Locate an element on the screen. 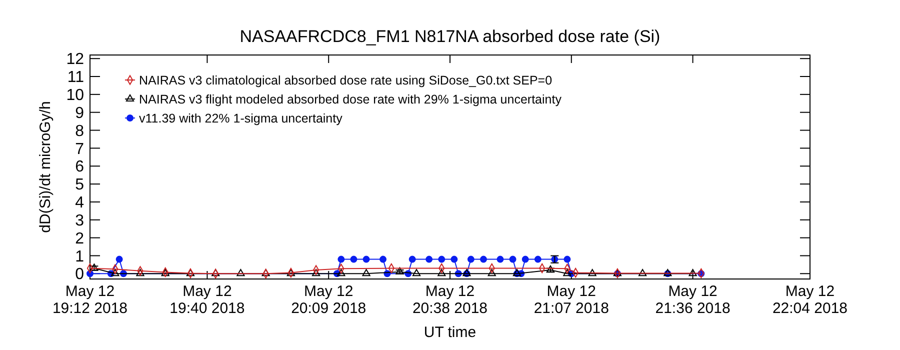 Image resolution: width=900 pixels, height=350 pixels. x-axis-title: UT time is located at coordinates (450, 332).